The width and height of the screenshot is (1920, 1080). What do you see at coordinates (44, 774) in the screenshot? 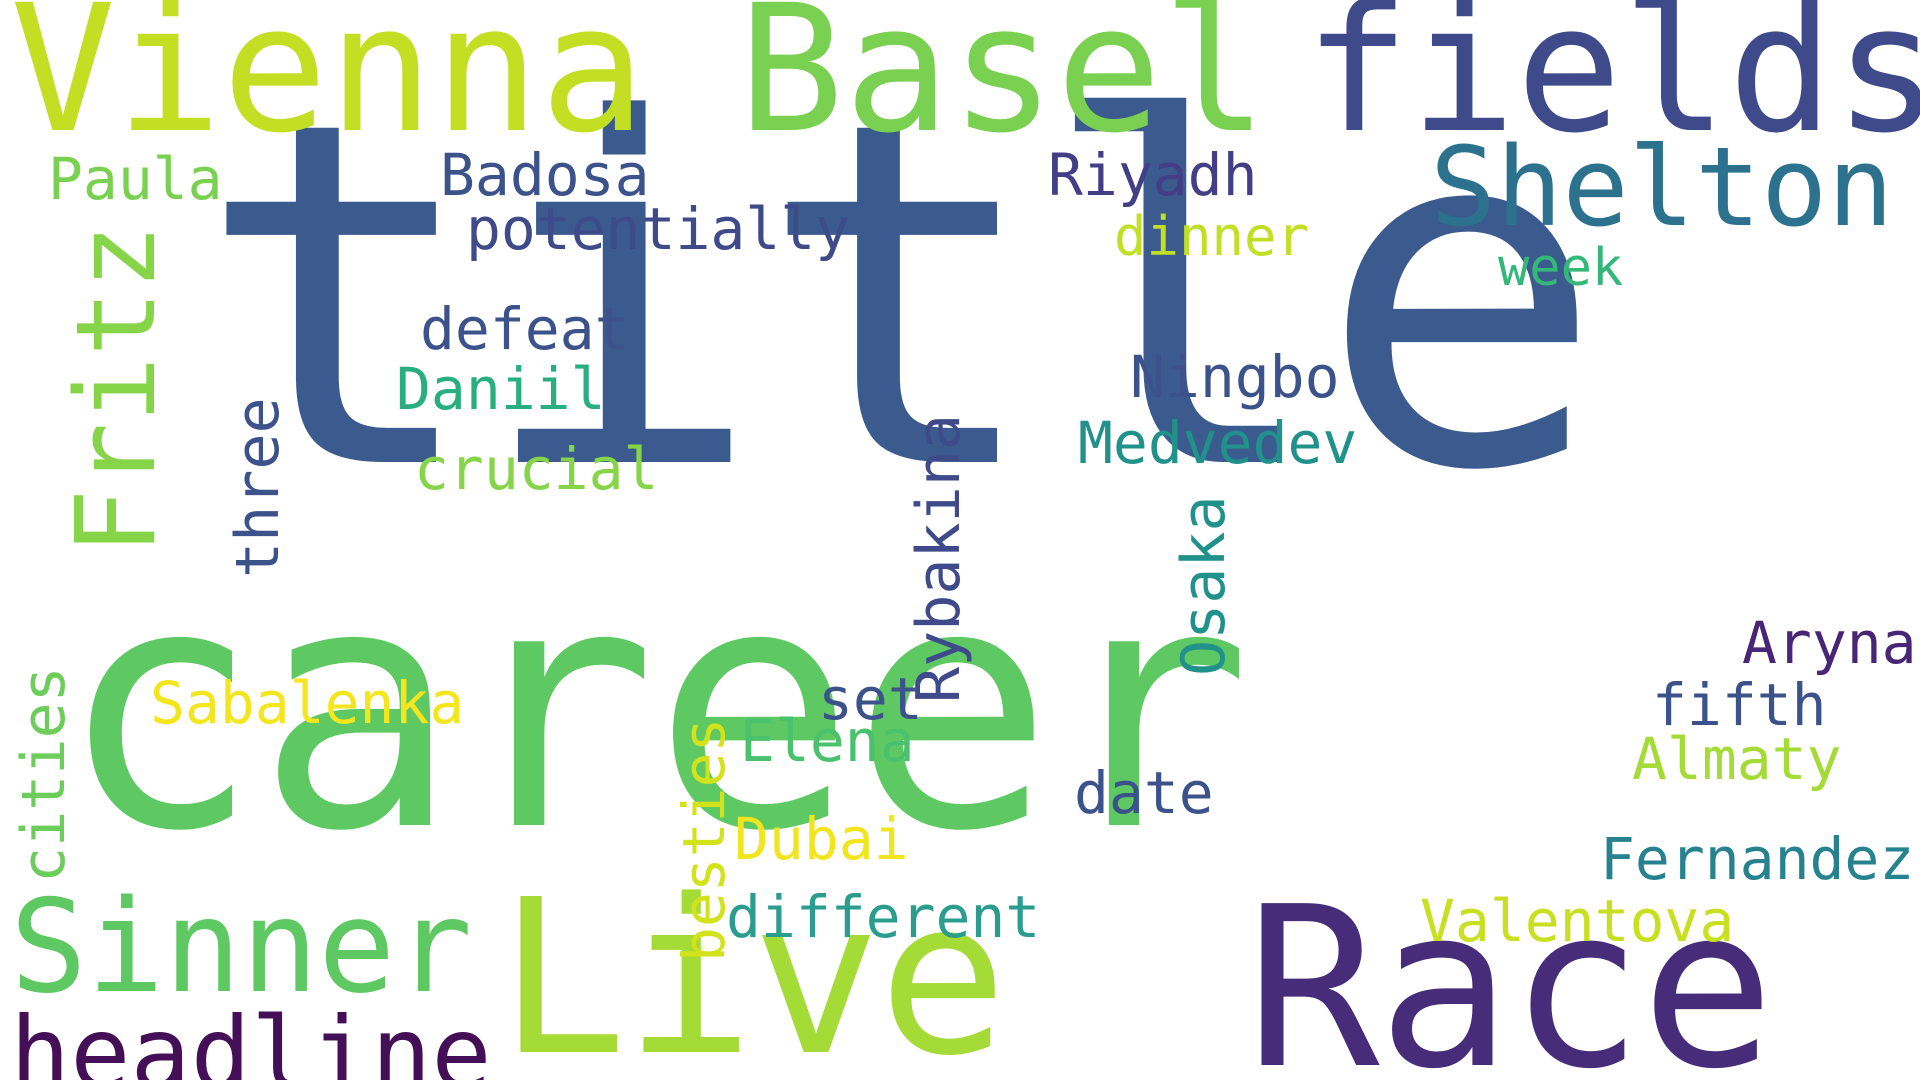
I see `word-cities: cities` at bounding box center [44, 774].